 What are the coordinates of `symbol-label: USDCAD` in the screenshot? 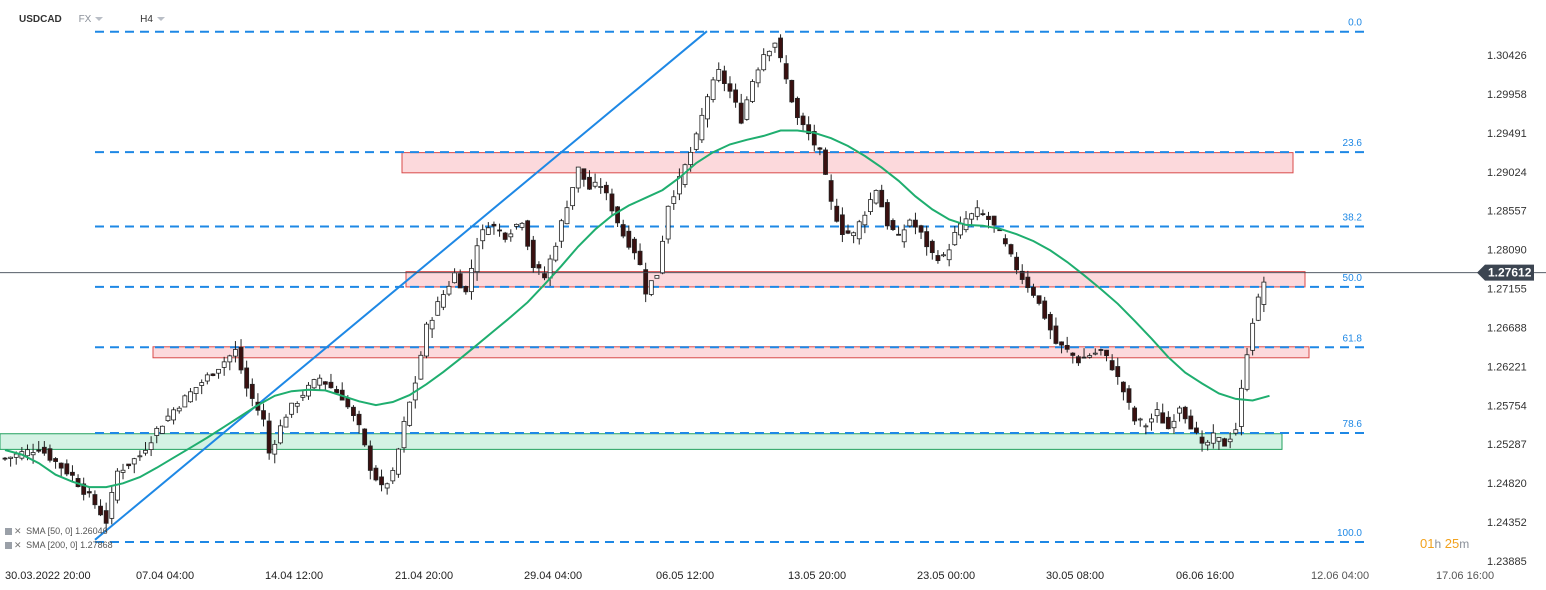 It's located at (40, 19).